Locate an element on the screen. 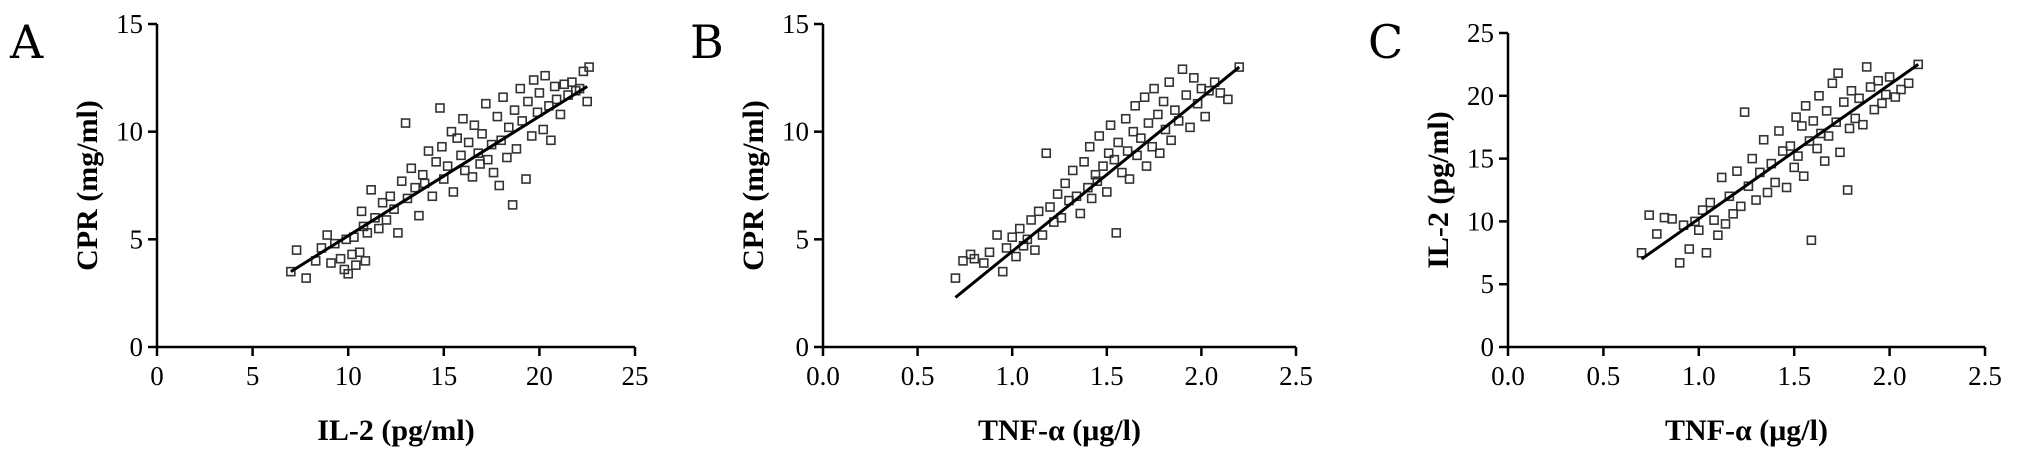 This screenshot has width=2031, height=455. x-tick-label: 0.0 is located at coordinates (1508, 376).